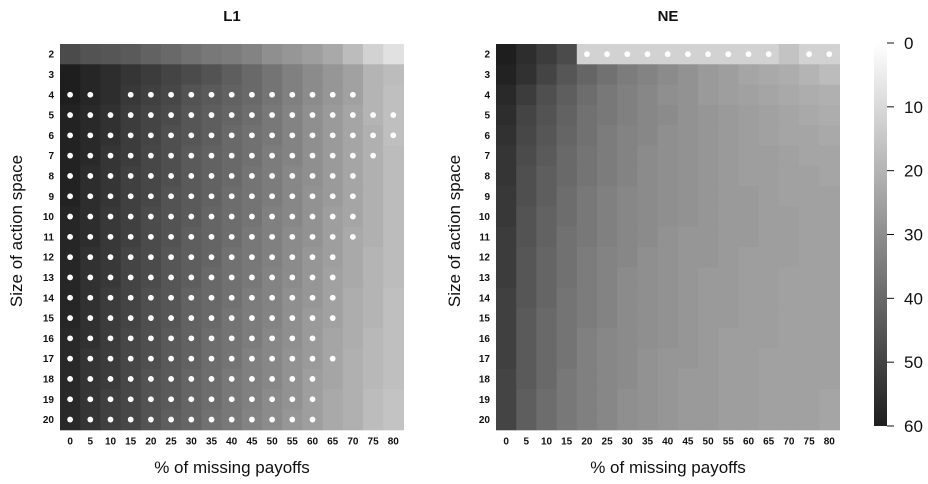  Describe the element at coordinates (913, 362) in the screenshot. I see `colorbar-tick-label: 50` at that location.